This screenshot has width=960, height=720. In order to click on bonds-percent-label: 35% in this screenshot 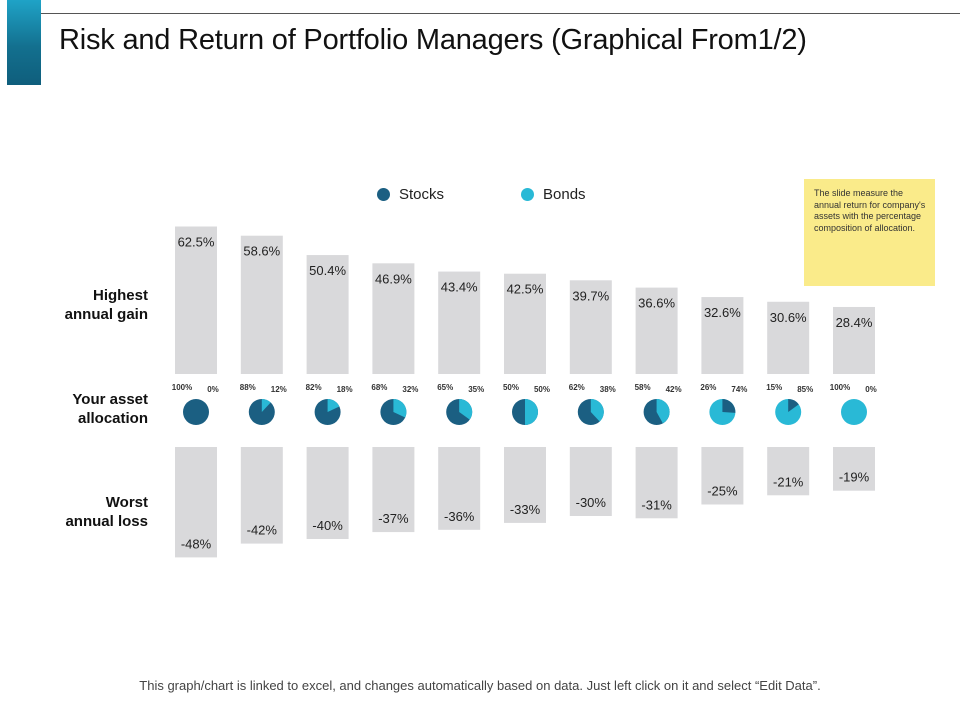, I will do `click(476, 389)`.